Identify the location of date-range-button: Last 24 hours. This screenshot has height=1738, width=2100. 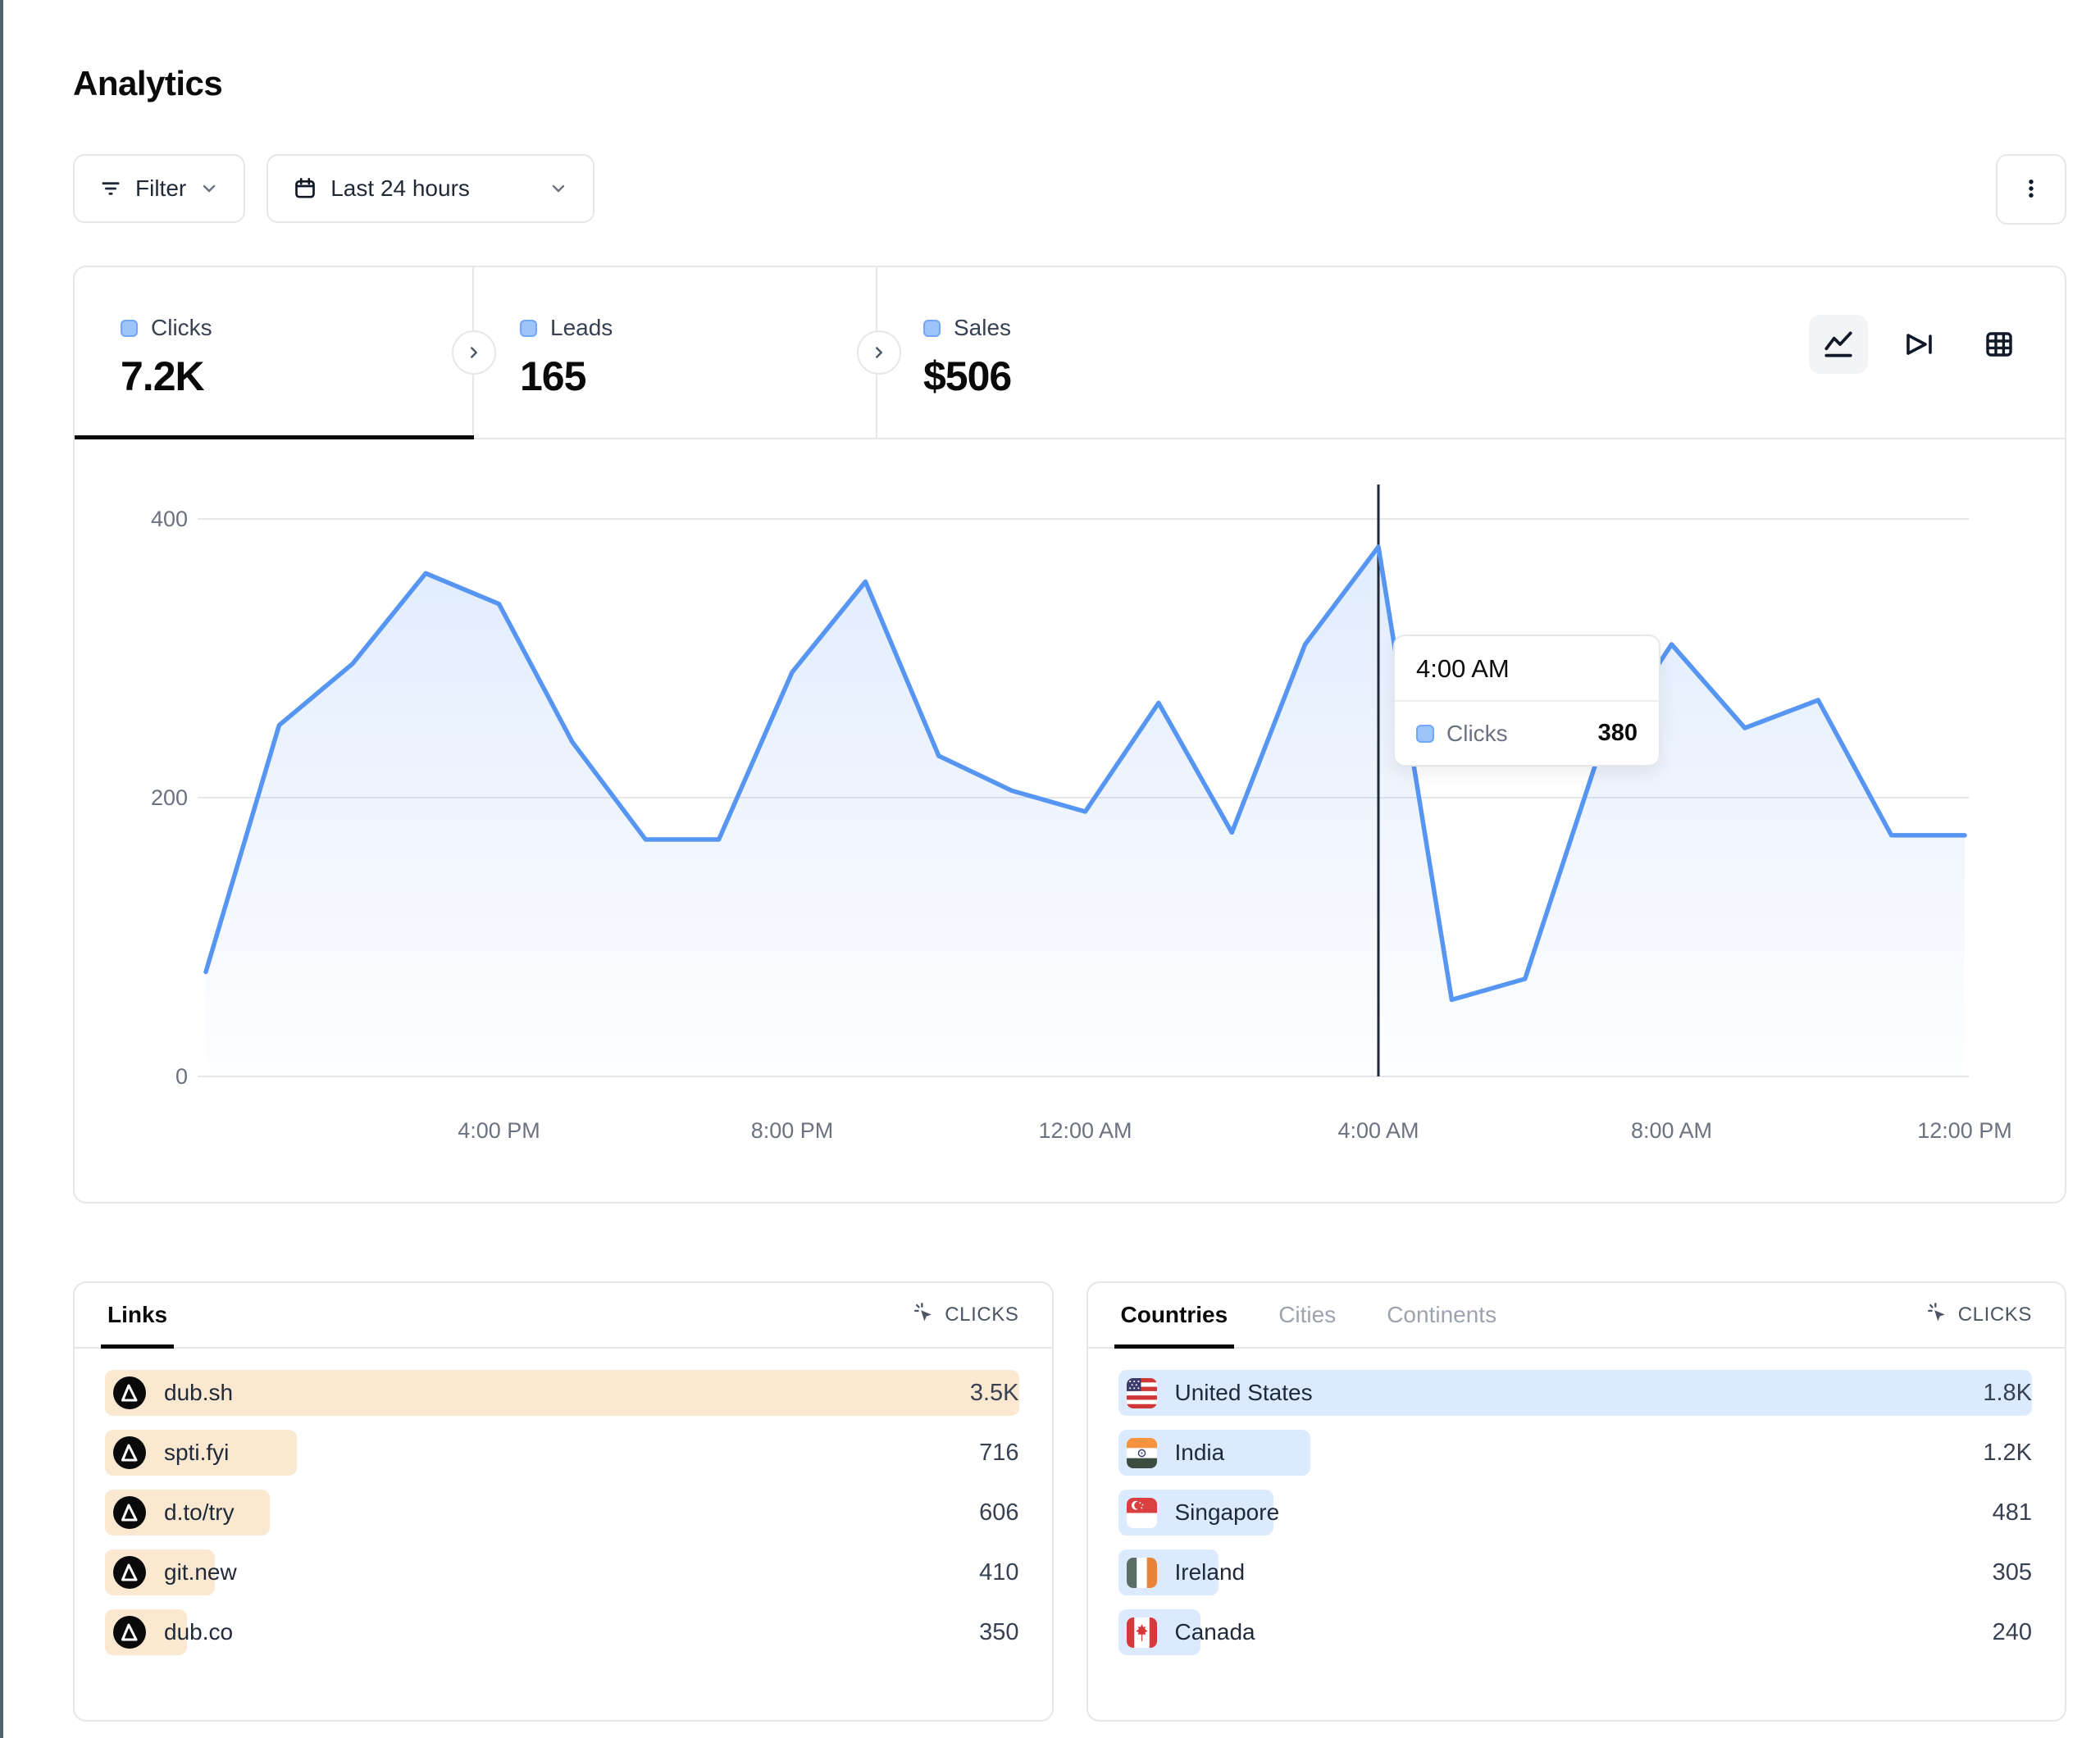
(430, 188).